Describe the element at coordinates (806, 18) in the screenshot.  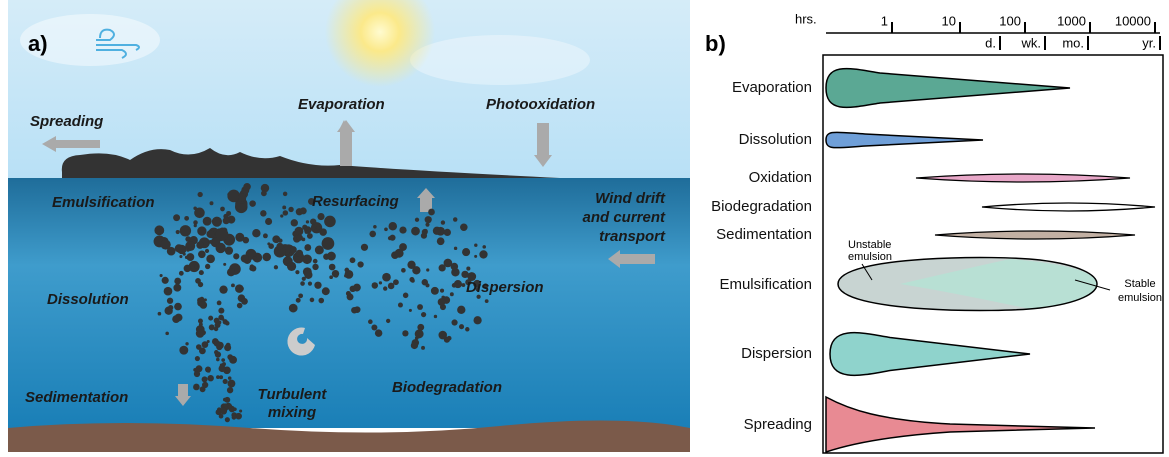
I see `axis-unit: hrs.` at that location.